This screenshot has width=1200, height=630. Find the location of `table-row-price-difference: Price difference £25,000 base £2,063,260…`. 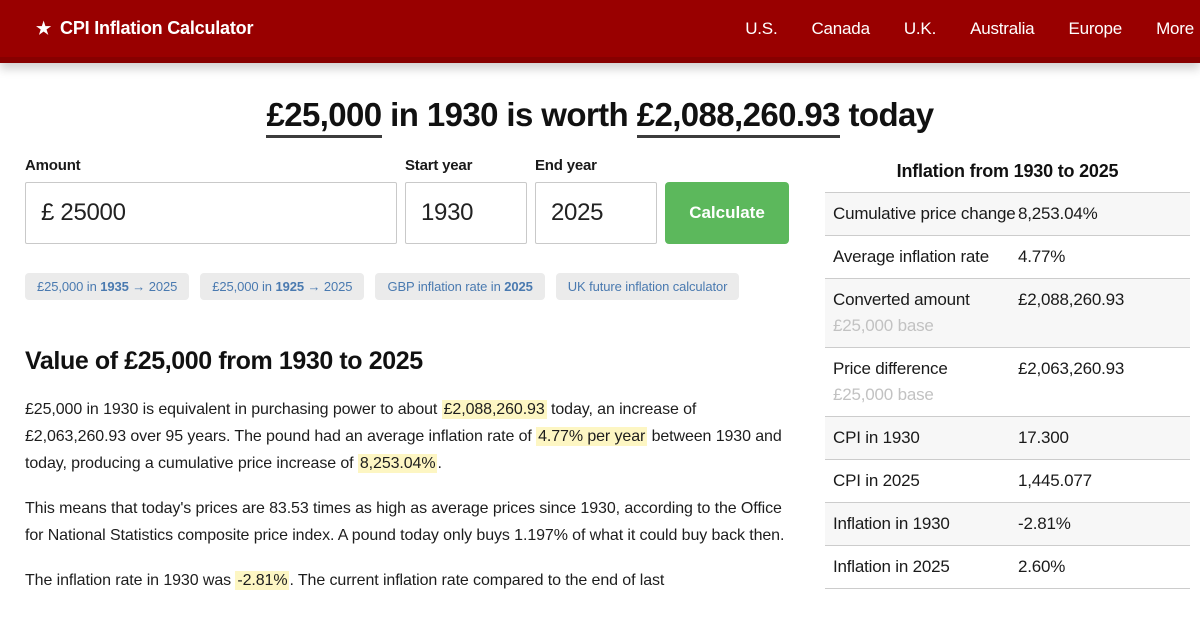

table-row-price-difference: Price difference £25,000 base £2,063,260… is located at coordinates (1007, 382).